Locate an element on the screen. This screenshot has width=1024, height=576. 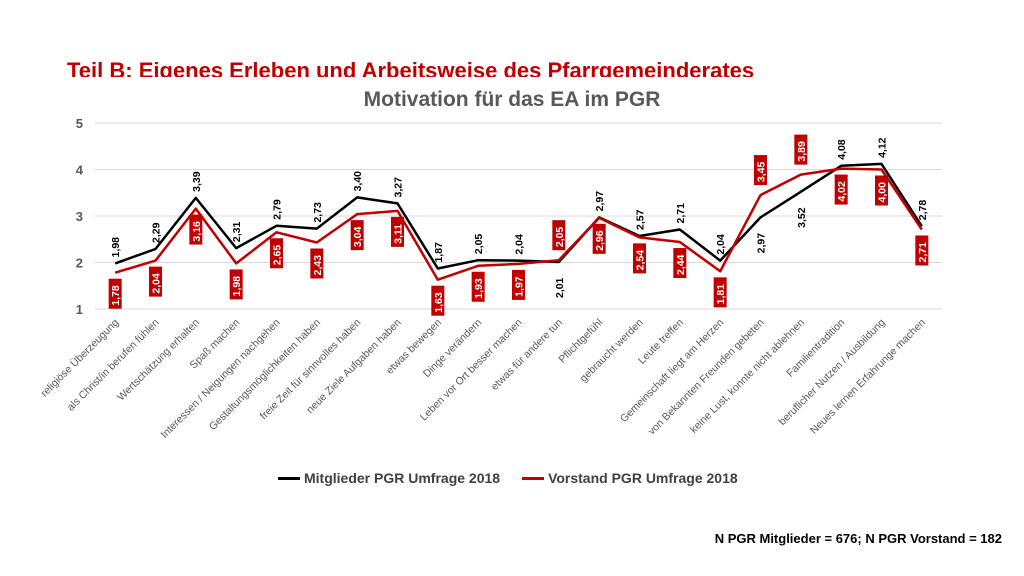
data-label-vorstand: 2,43 is located at coordinates (318, 265).